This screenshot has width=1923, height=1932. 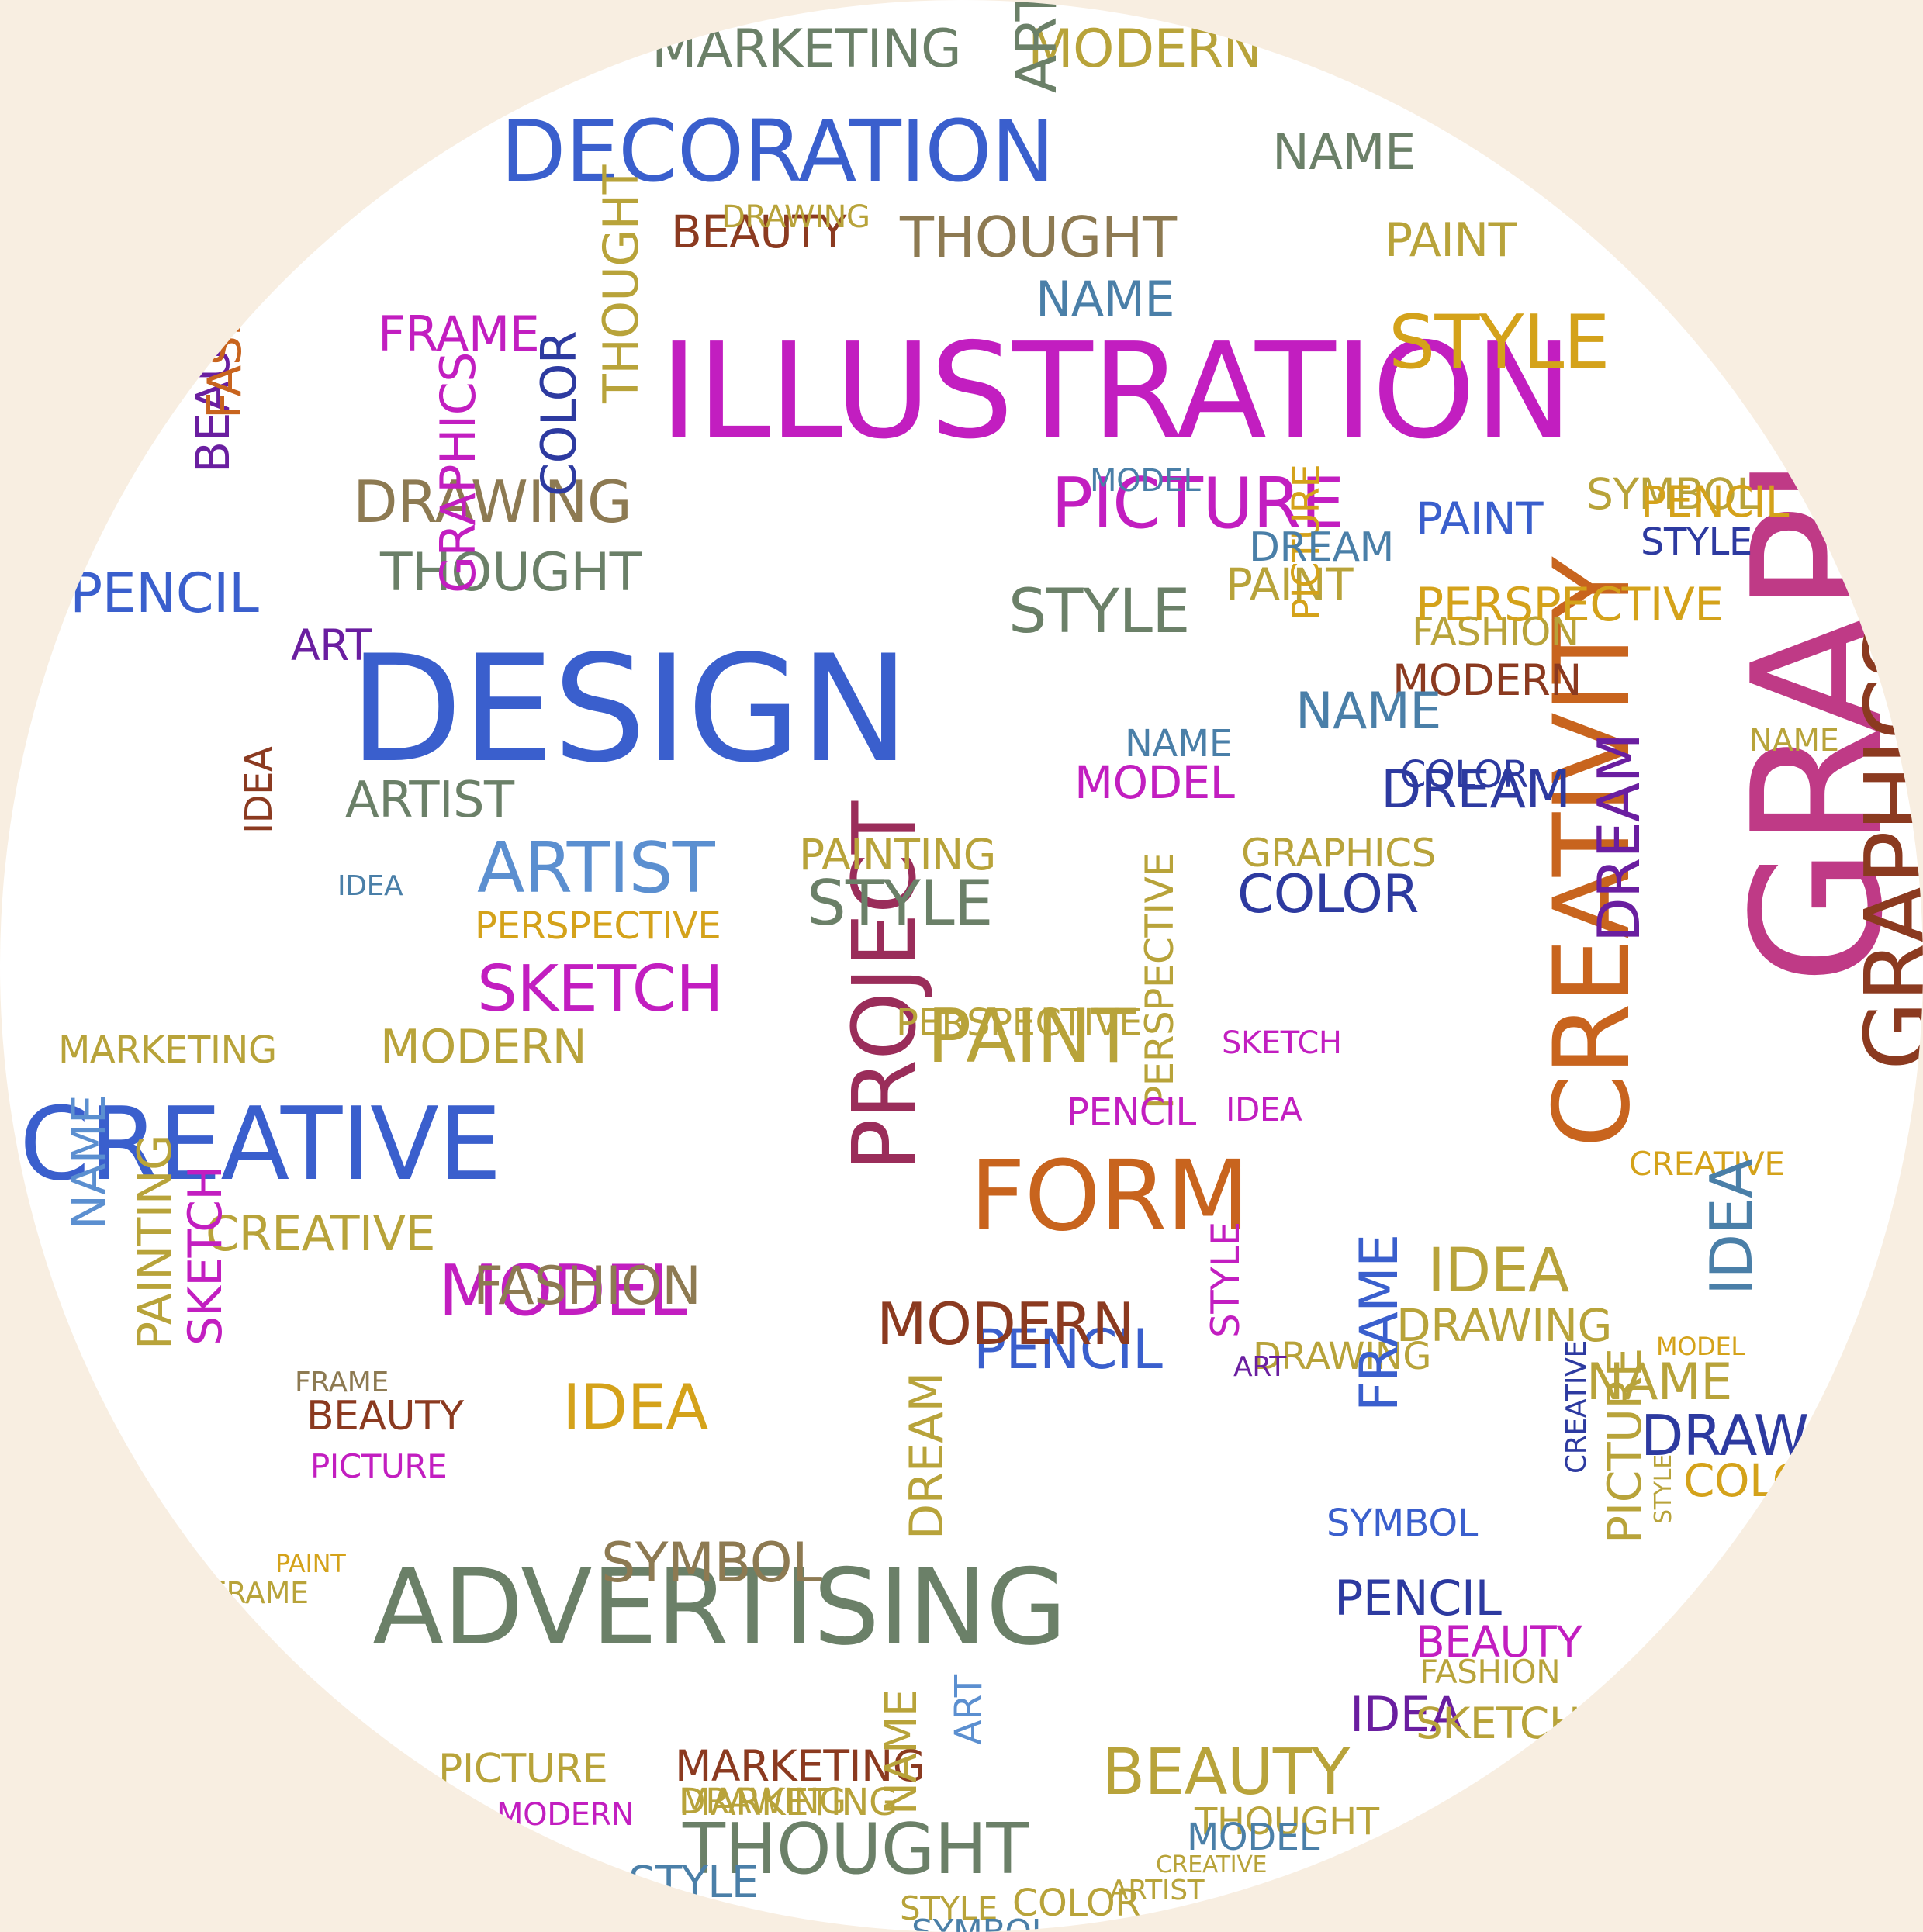 What do you see at coordinates (1116, 391) in the screenshot?
I see `word-illustration: ILLUSTRATION` at bounding box center [1116, 391].